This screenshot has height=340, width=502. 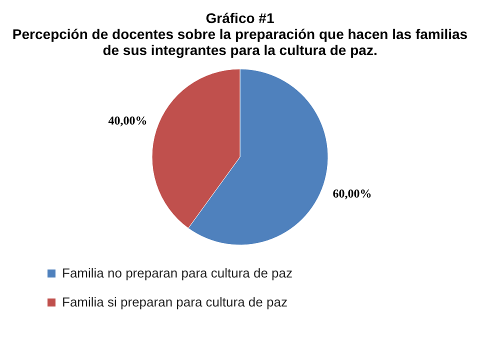 I want to click on data-label: 60,00%, so click(x=352, y=193).